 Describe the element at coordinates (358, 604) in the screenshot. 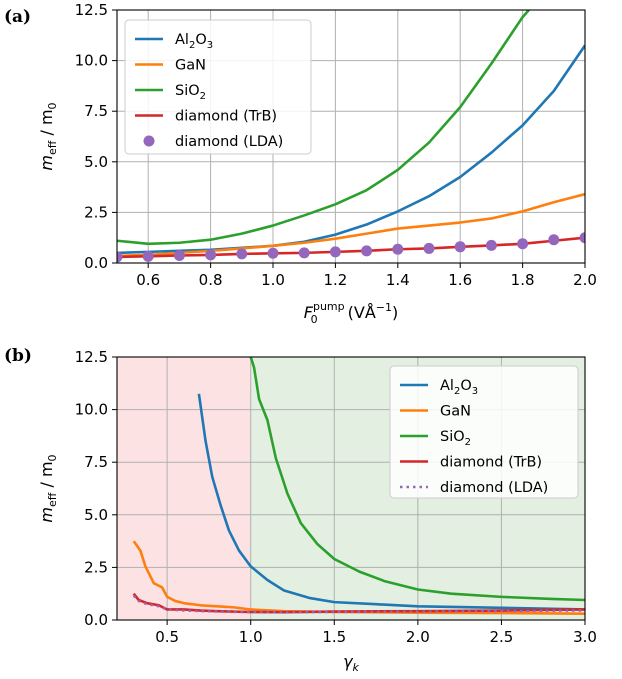

I see `series-diamond_LDA-line` at that location.